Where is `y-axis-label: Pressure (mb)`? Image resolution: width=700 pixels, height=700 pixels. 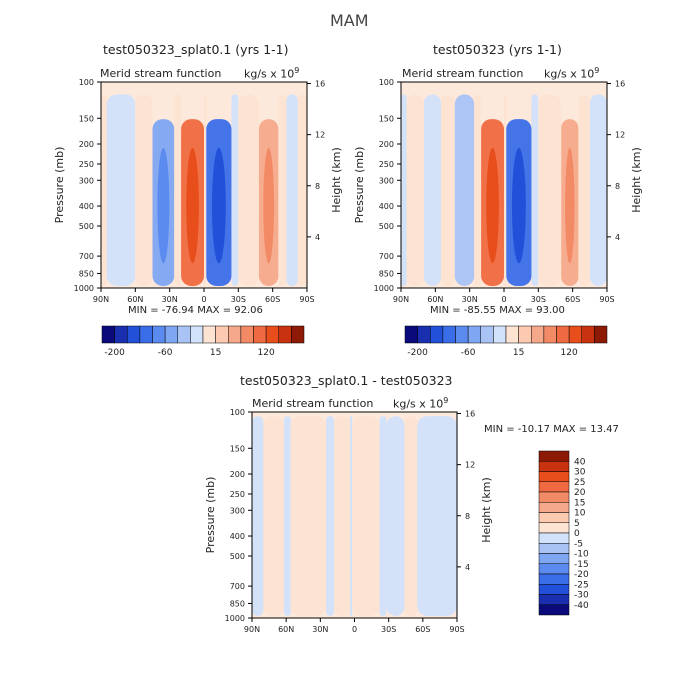
y-axis-label: Pressure (mb) is located at coordinates (59, 185).